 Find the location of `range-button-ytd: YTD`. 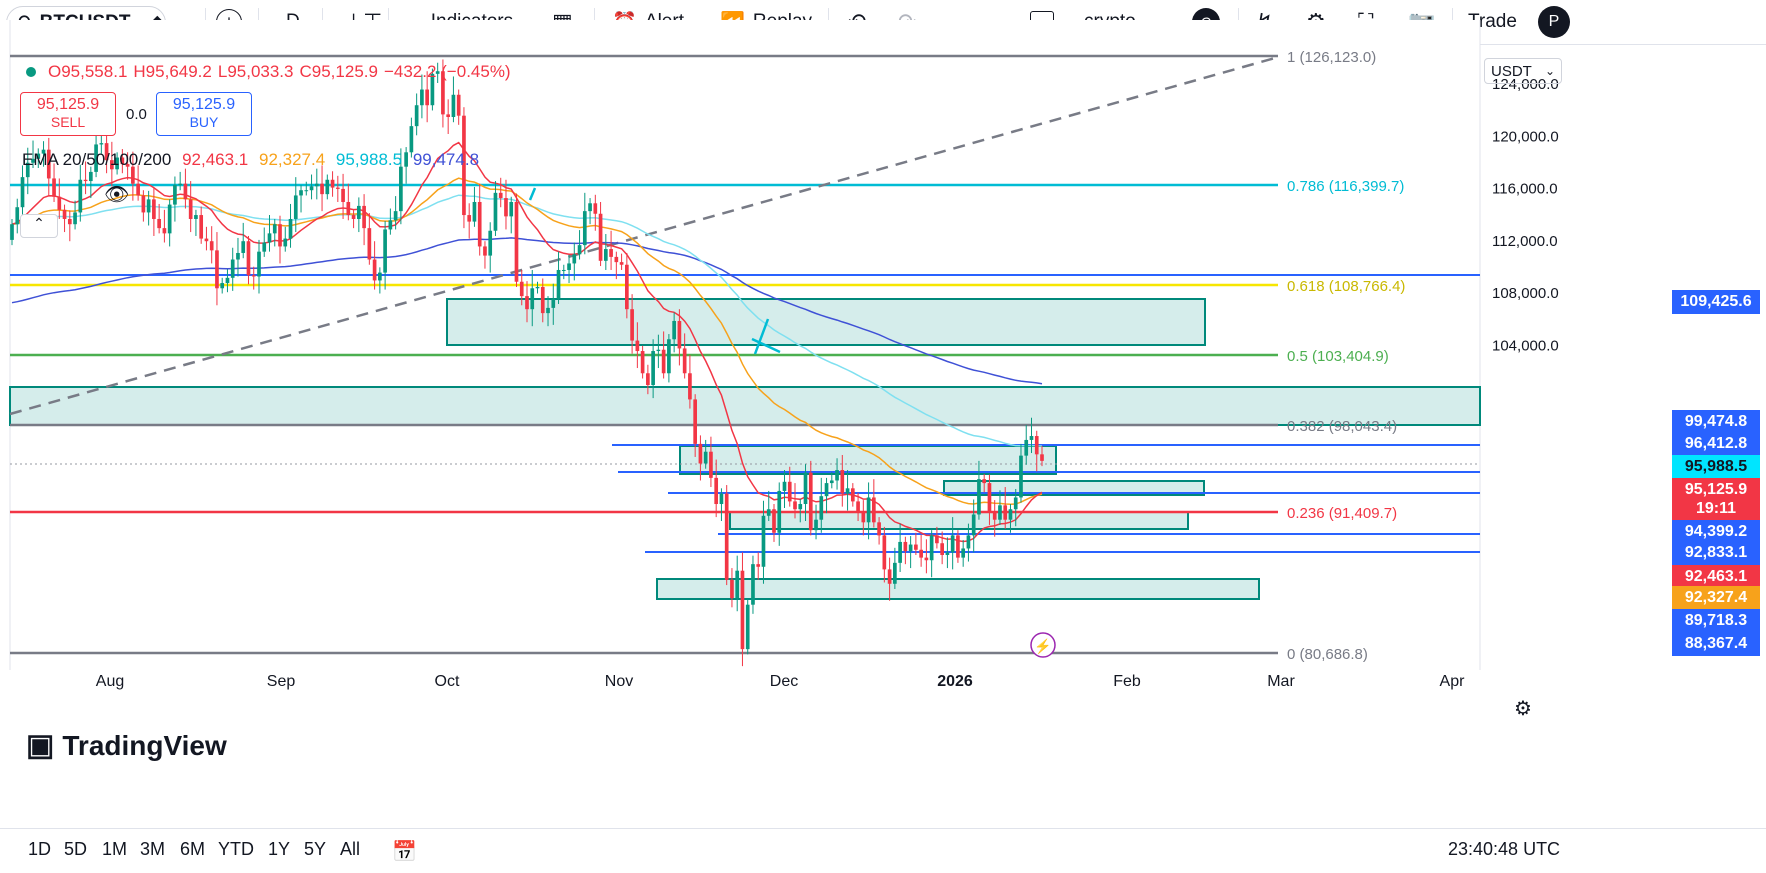

range-button-ytd: YTD is located at coordinates (236, 849).